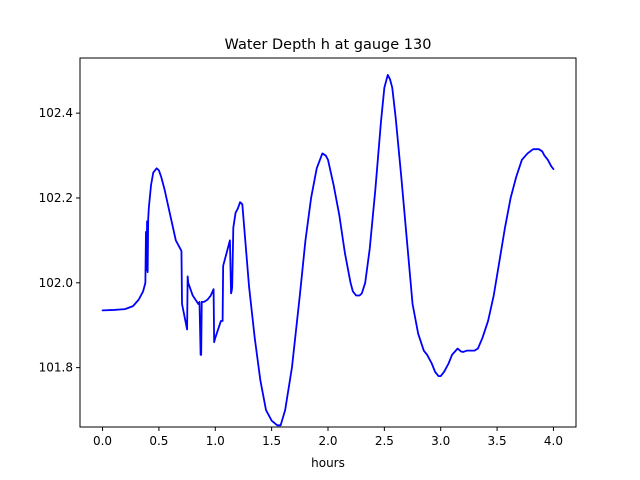  What do you see at coordinates (271, 441) in the screenshot?
I see `x-tick-label: 1.5` at bounding box center [271, 441].